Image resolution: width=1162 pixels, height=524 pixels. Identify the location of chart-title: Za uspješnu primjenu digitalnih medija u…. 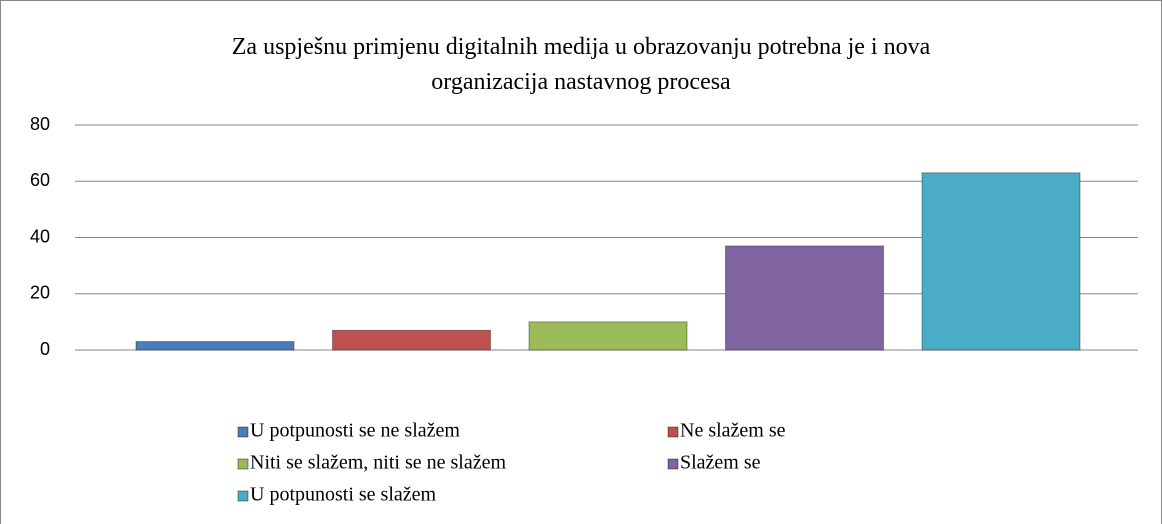
(581, 64).